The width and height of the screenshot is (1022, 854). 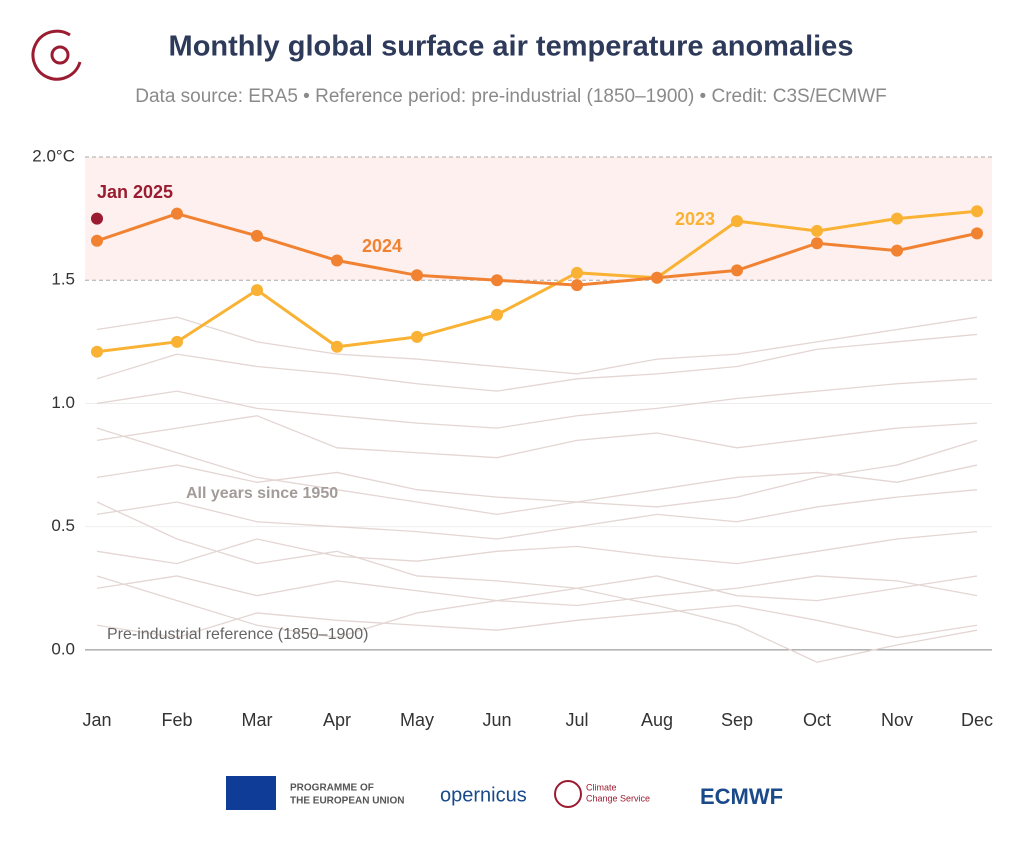 What do you see at coordinates (176, 720) in the screenshot?
I see `x-tick-label: Feb` at bounding box center [176, 720].